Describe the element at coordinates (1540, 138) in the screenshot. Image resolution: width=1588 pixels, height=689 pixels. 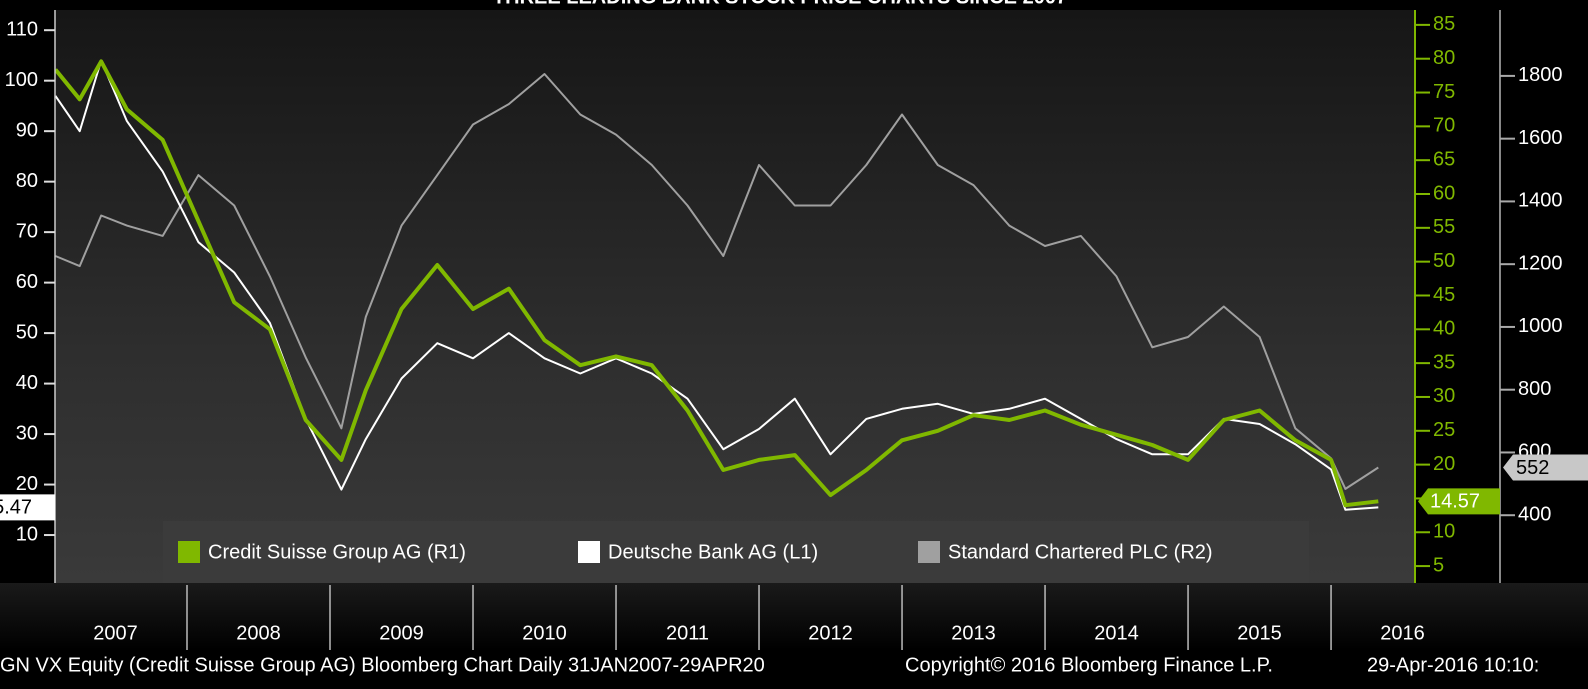
I see `y3-tick-label: 1600` at that location.